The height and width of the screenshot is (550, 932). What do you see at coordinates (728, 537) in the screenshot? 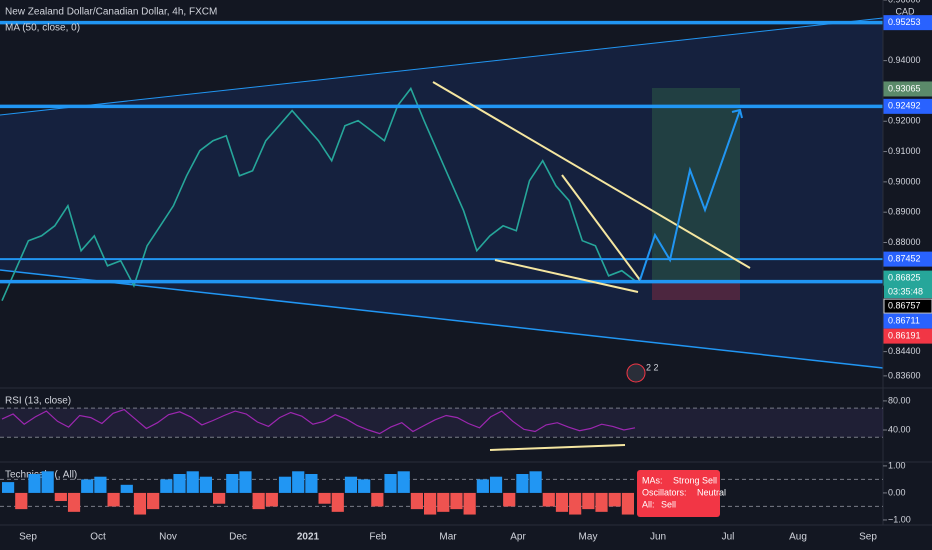
I see `x-tick-label: Jul` at bounding box center [728, 537].